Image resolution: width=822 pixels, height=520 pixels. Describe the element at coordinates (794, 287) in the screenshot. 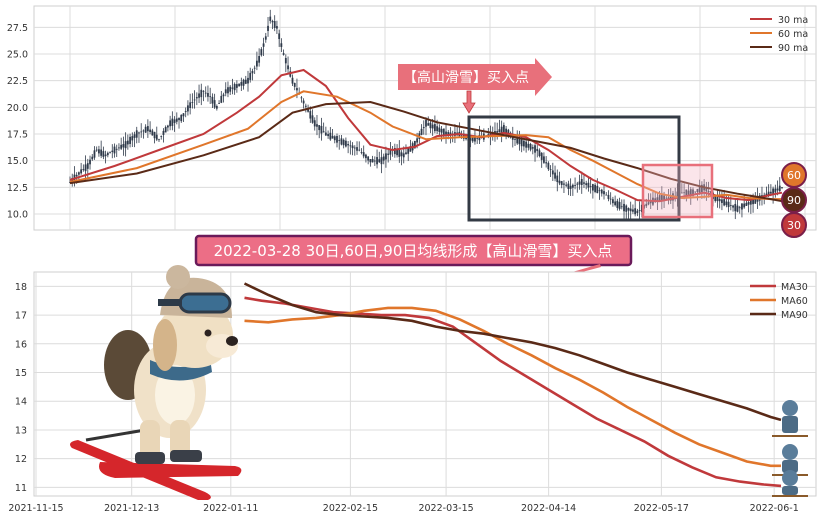

I see `legend-label-MA30: MA30` at that location.